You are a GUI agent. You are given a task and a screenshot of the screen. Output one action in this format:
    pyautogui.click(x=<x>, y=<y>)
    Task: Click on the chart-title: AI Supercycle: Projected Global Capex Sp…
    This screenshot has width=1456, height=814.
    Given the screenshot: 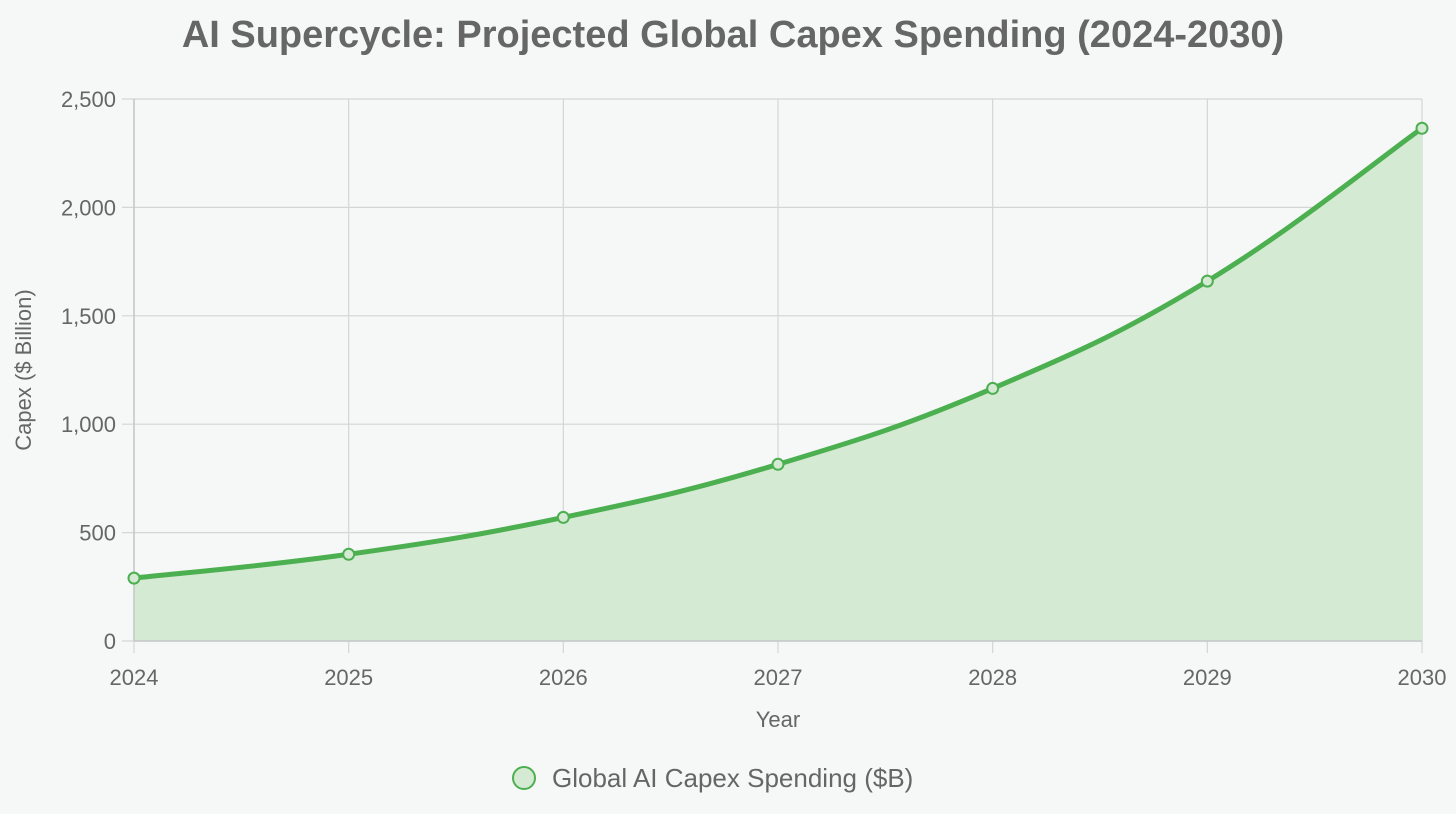 What is the action you would take?
    pyautogui.click(x=733, y=35)
    